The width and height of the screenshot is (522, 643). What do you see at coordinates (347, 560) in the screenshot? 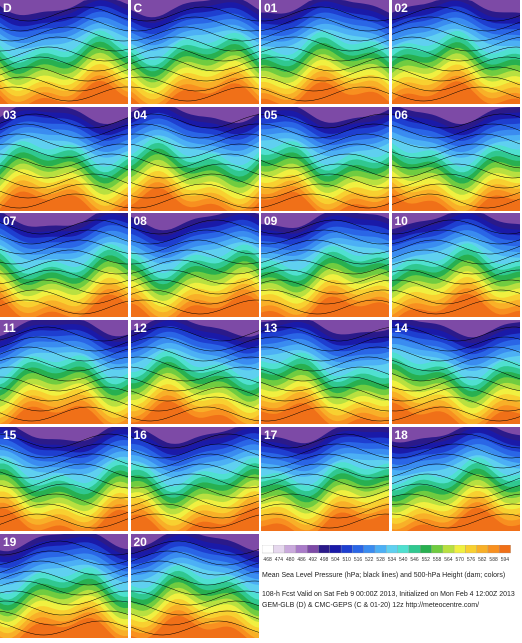
I see `colorbar-label: 510` at bounding box center [347, 560].